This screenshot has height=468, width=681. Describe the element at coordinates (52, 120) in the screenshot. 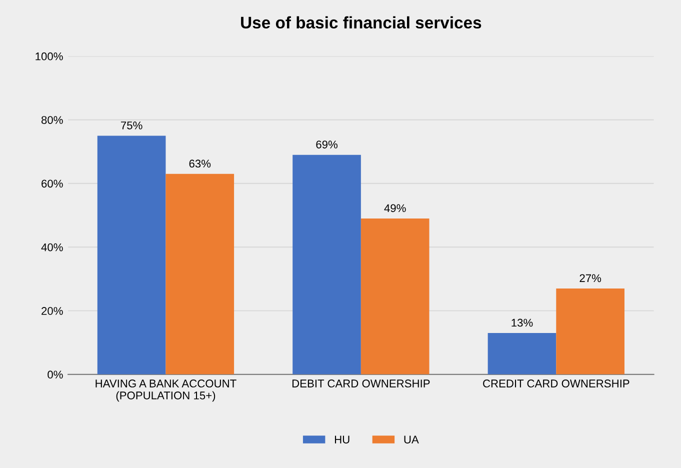

I see `y-tick-label: 80%` at that location.